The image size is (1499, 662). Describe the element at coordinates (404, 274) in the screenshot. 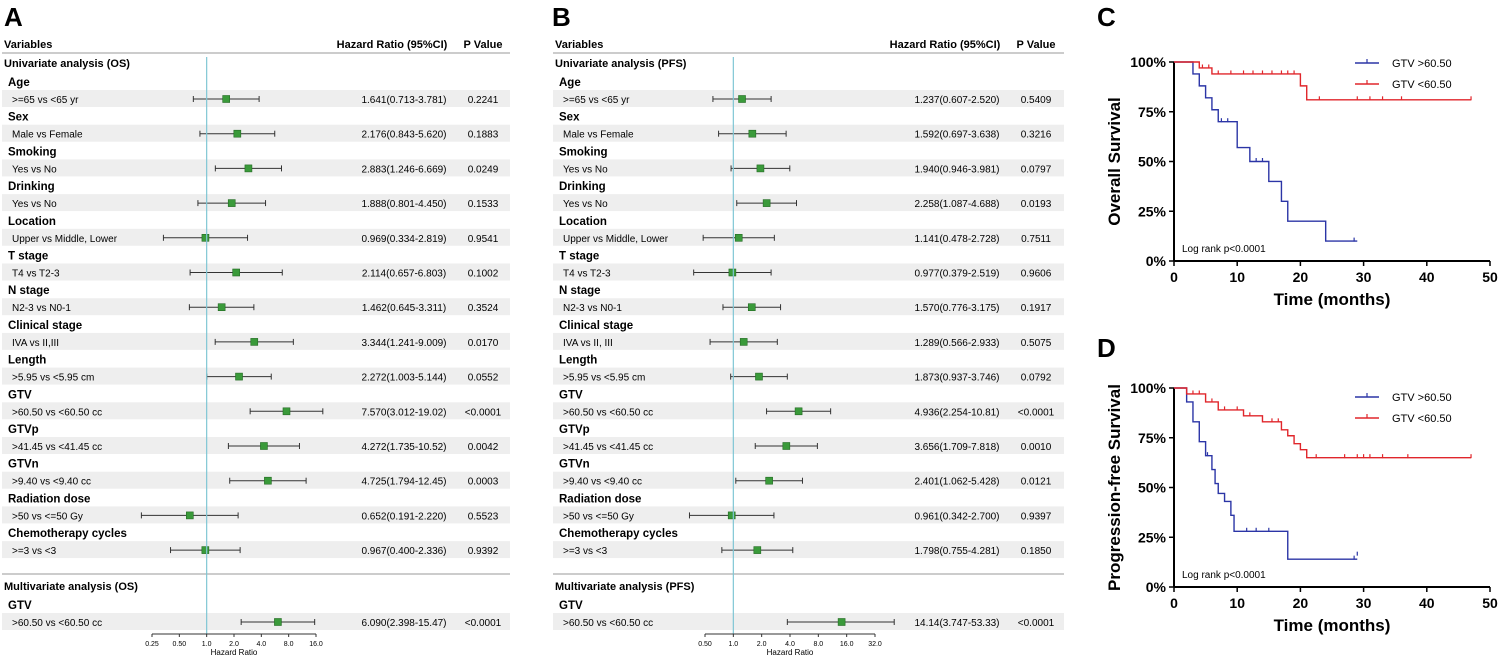

I see `row-hr-text: 2.114(0.657-6.803)` at that location.